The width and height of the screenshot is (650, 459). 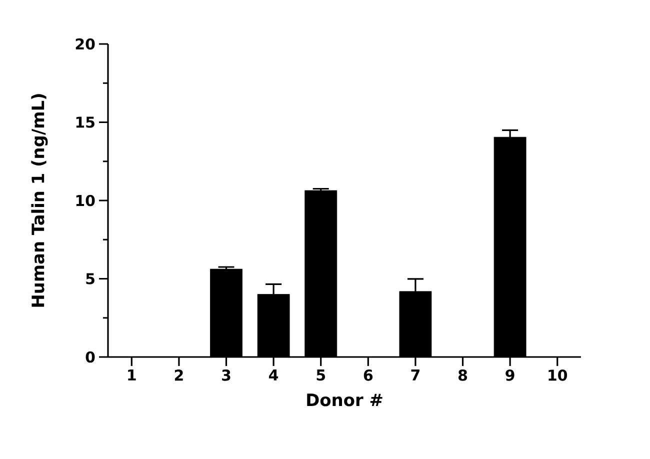 I want to click on x-tick-label: 7, so click(x=415, y=375).